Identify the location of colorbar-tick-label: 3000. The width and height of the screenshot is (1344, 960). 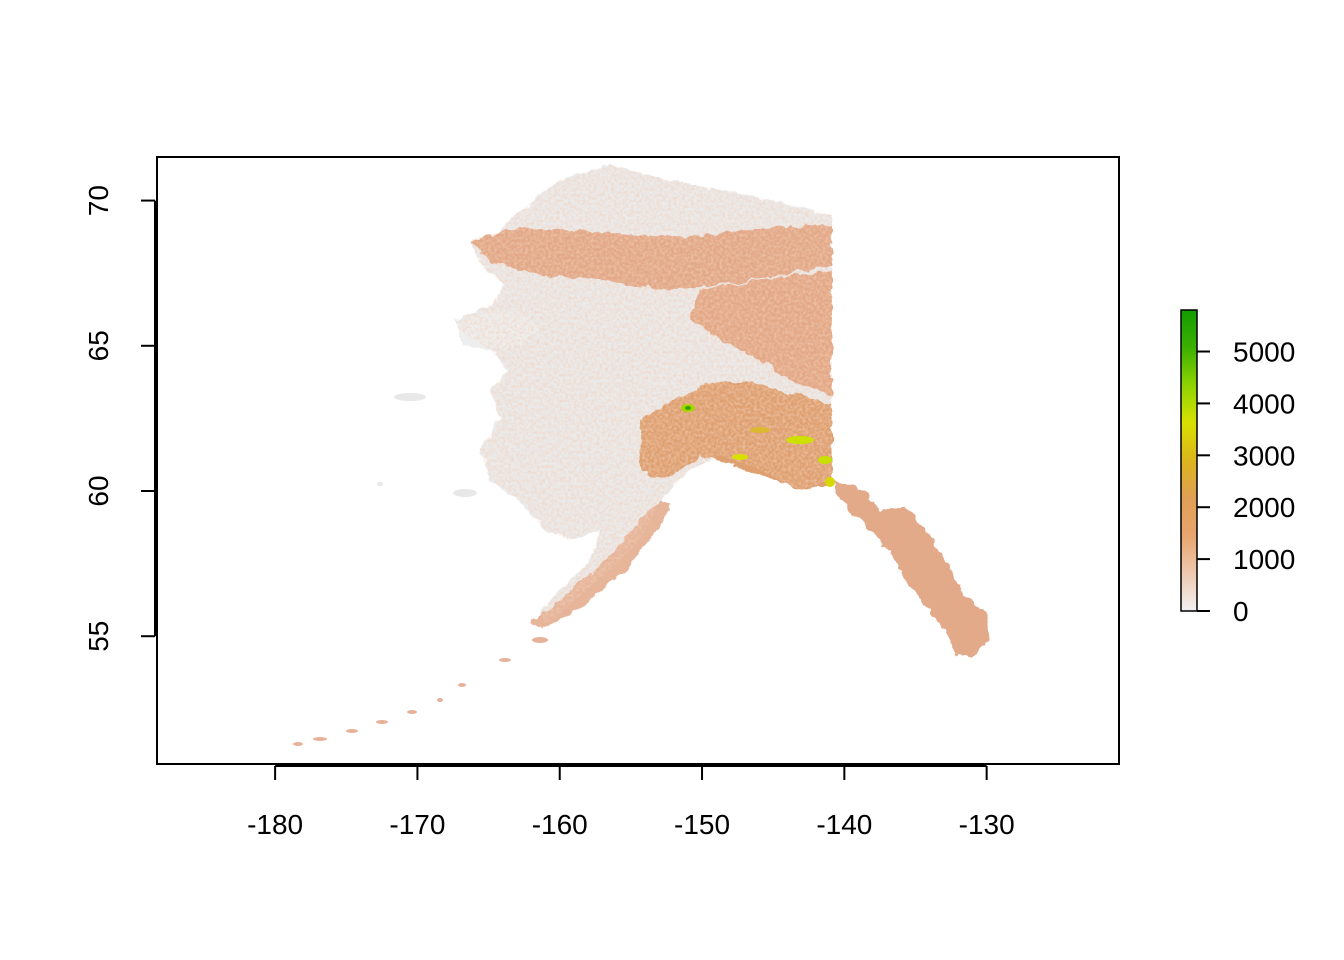
(1264, 455).